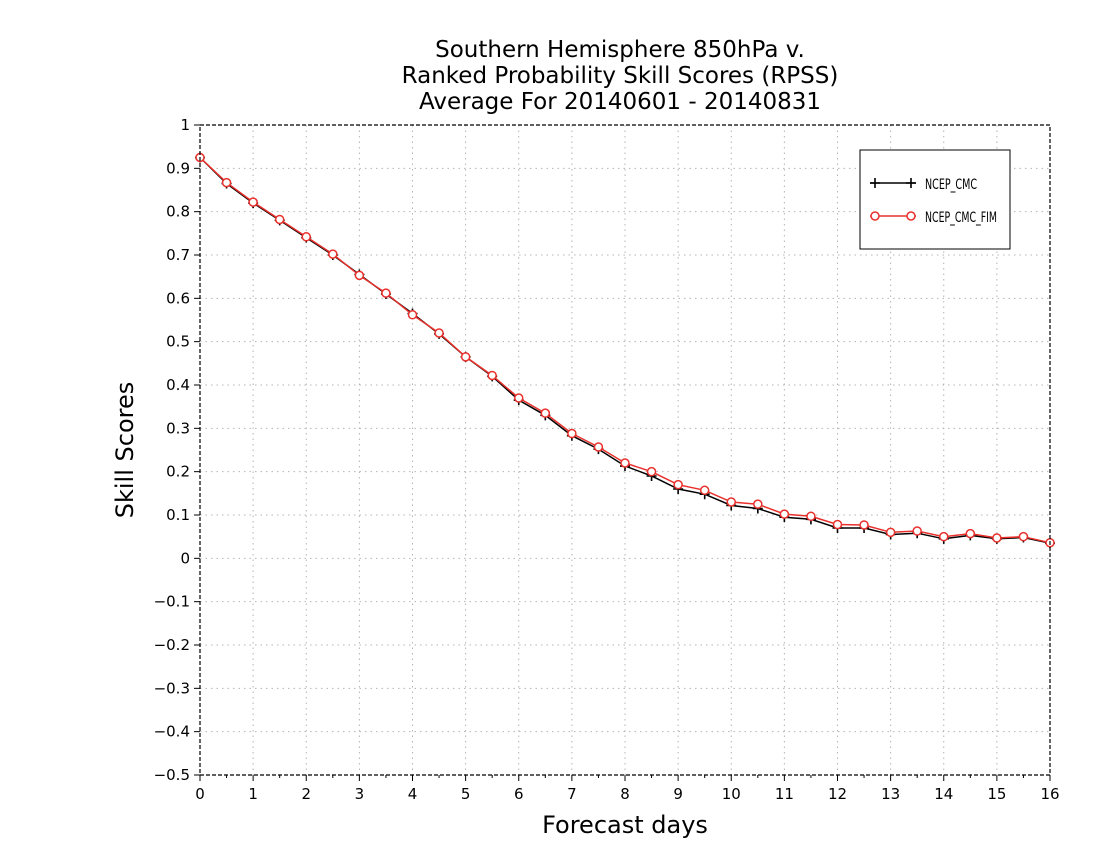 The width and height of the screenshot is (1100, 850). Describe the element at coordinates (178, 342) in the screenshot. I see `y-tick-label: 0.5` at that location.